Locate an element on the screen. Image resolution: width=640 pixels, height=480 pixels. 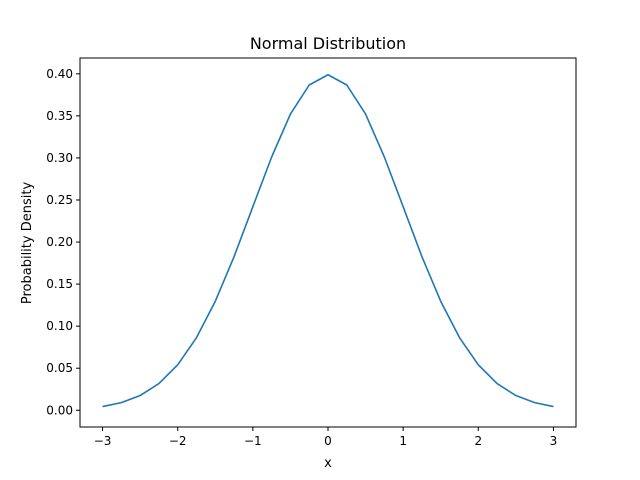
y-axis-label: Probability Density is located at coordinates (27, 243).